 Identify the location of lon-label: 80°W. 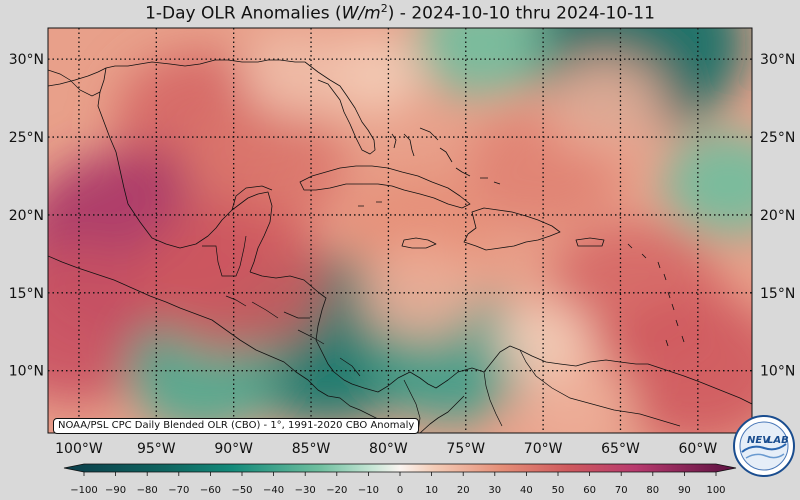
(388, 449).